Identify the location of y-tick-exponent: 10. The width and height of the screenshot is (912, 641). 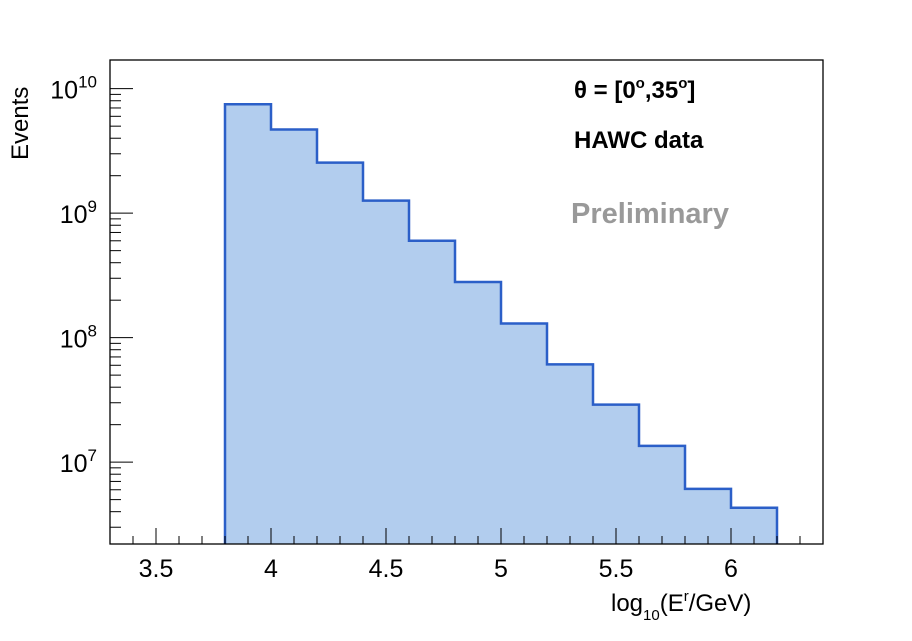
(87, 82).